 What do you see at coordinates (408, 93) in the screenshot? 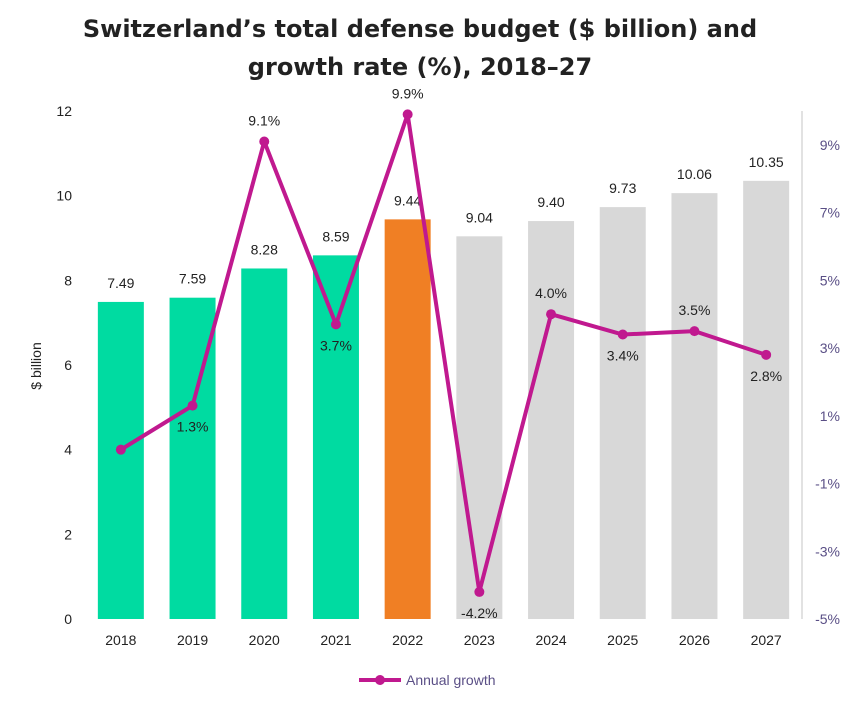
I see `growth-label-2022: 9.9%` at bounding box center [408, 93].